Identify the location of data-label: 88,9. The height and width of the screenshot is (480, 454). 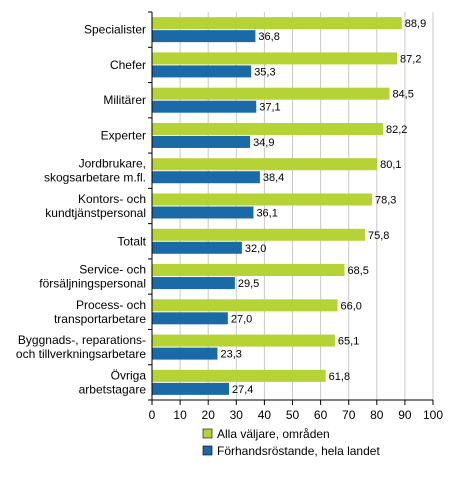
(415, 24).